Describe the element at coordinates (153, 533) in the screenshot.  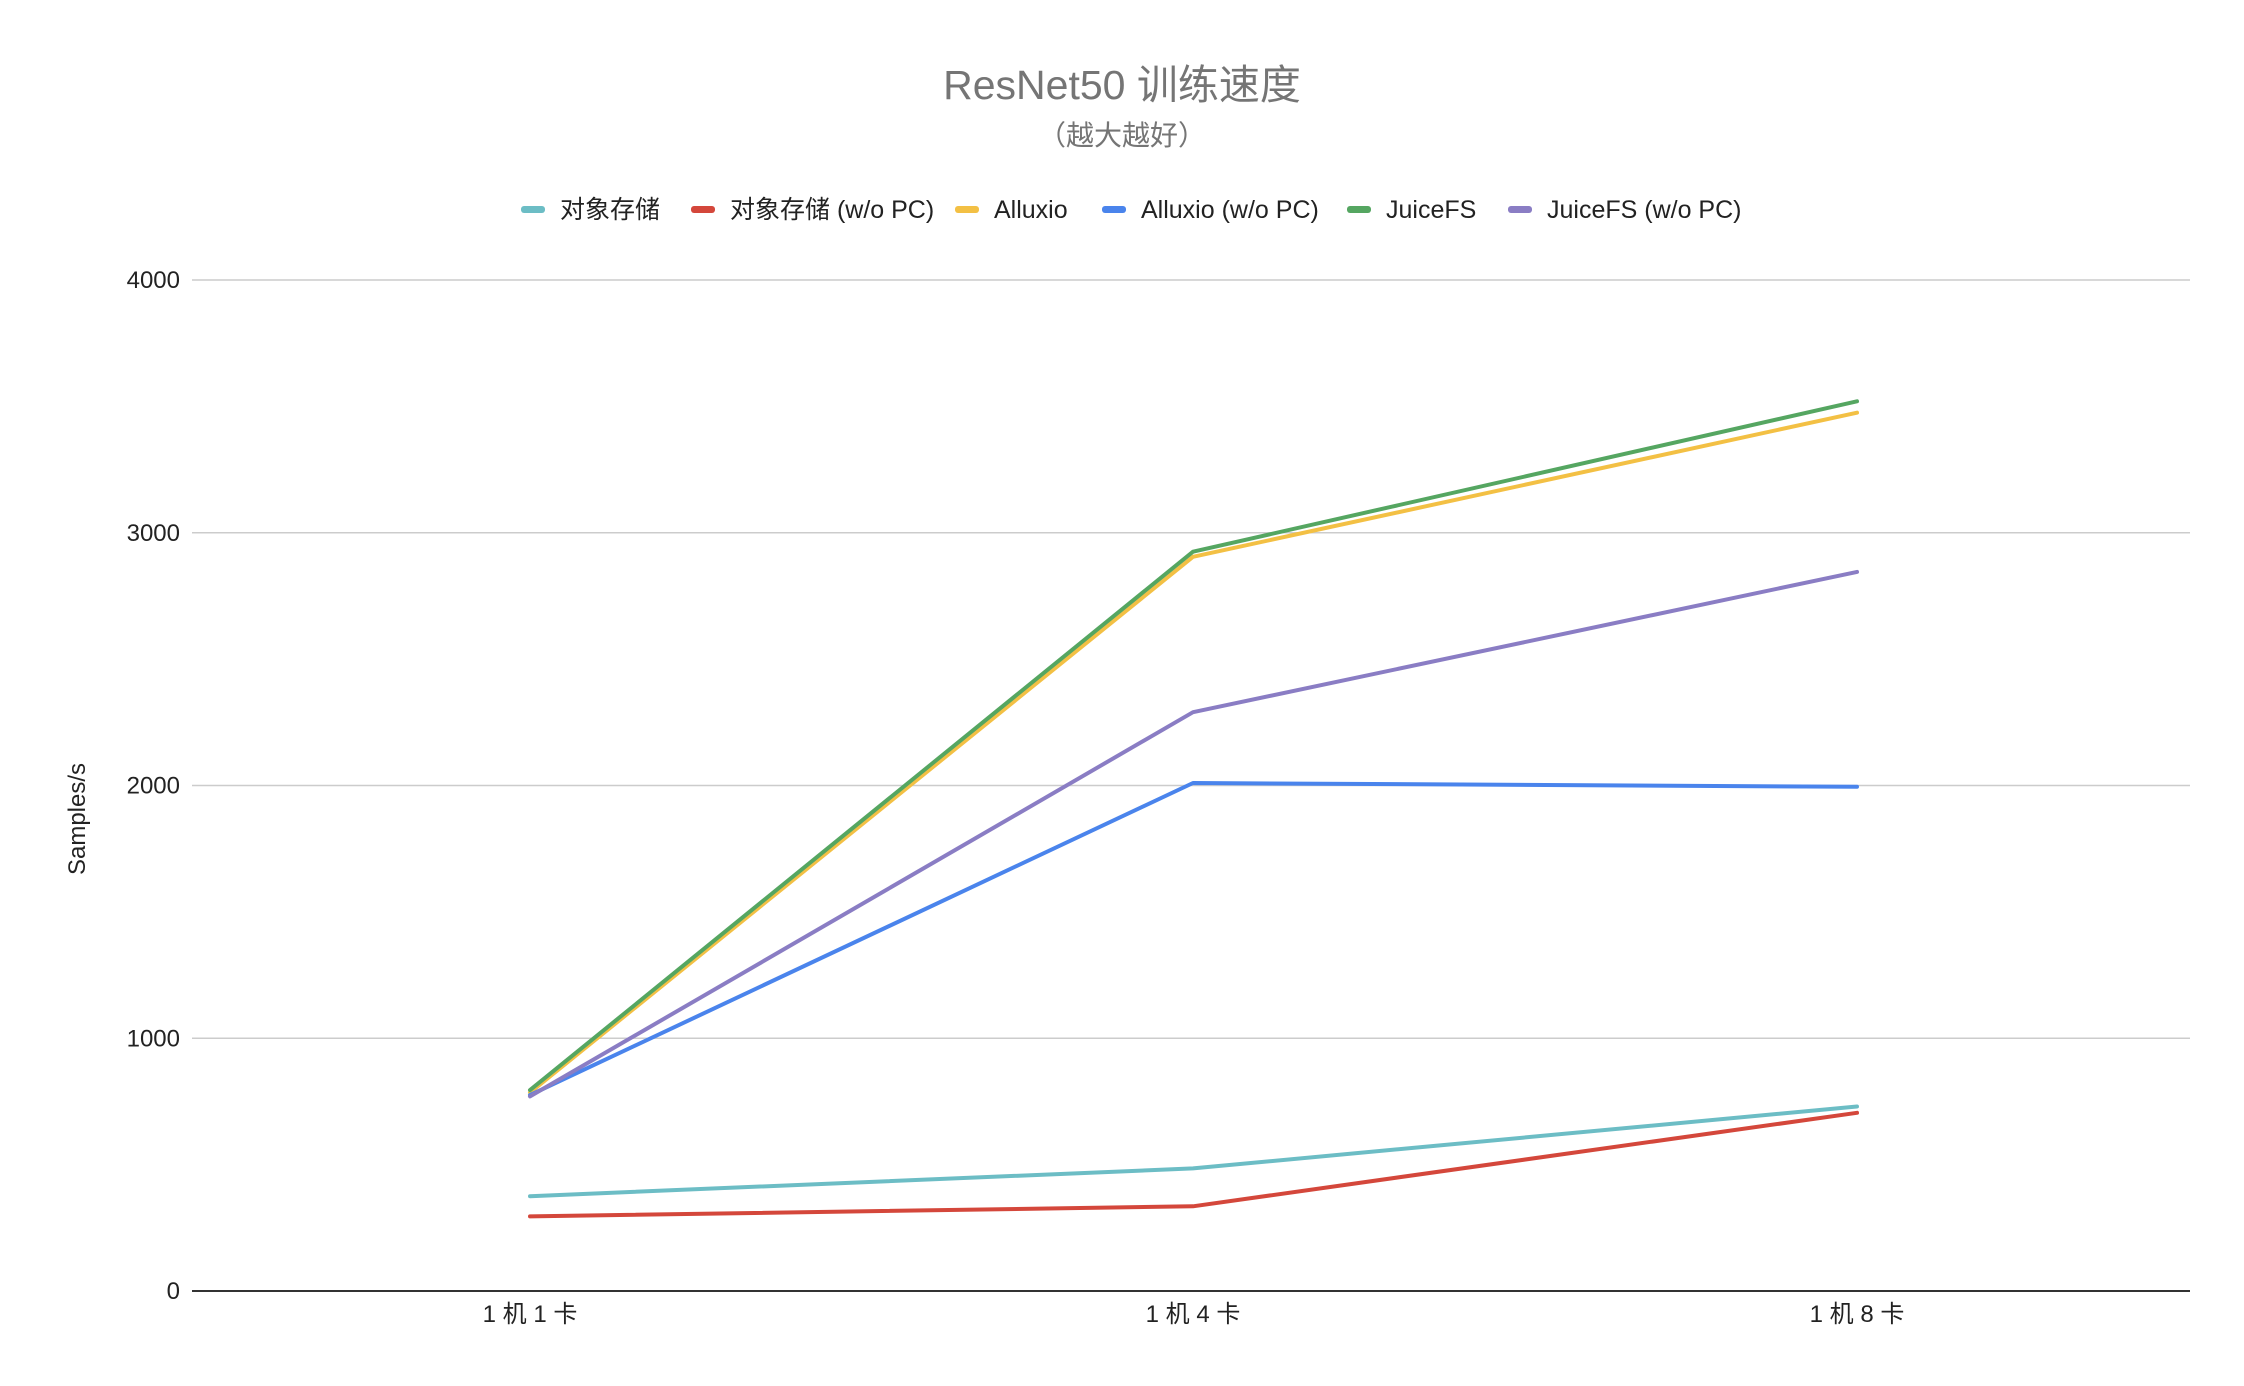
I see `y-tick-label: 3000` at that location.